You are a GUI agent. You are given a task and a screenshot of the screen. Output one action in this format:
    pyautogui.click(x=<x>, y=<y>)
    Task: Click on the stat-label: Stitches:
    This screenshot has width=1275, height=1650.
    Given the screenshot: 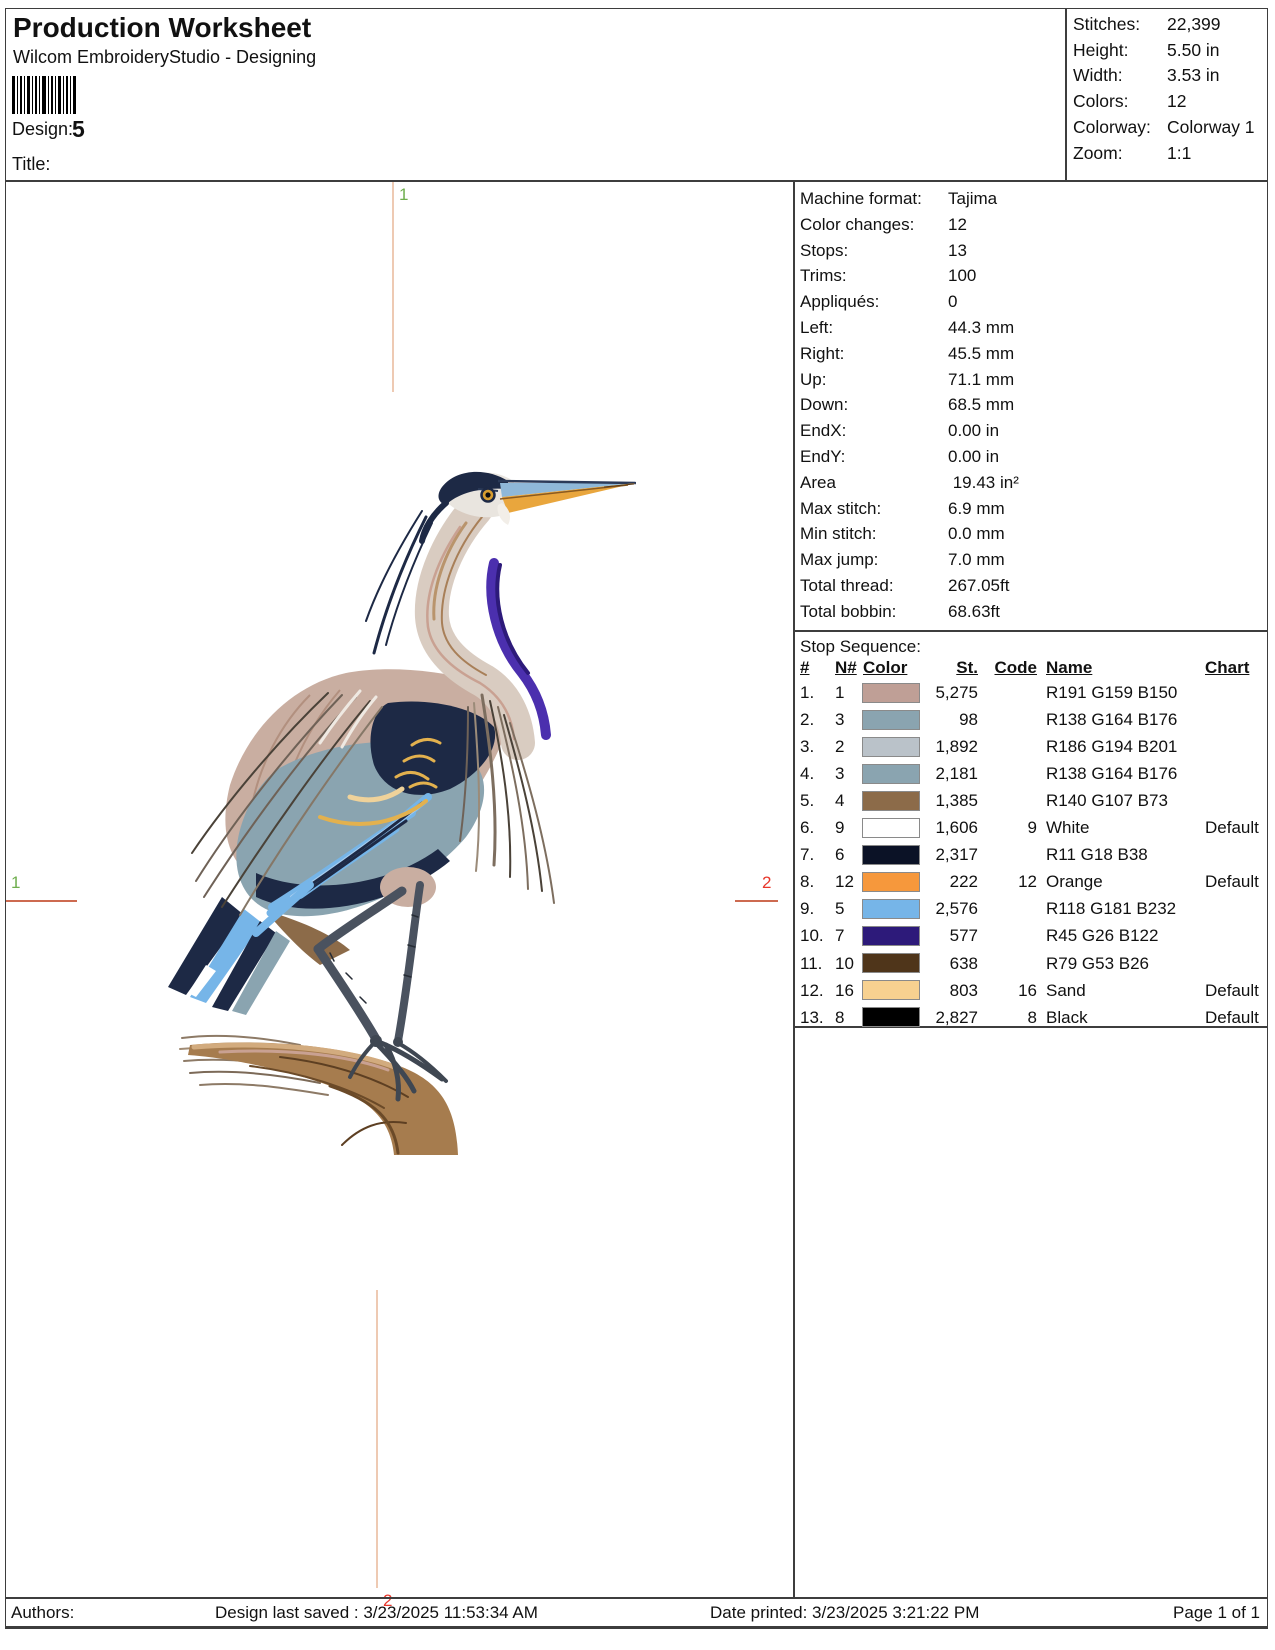 What is the action you would take?
    pyautogui.click(x=1107, y=24)
    